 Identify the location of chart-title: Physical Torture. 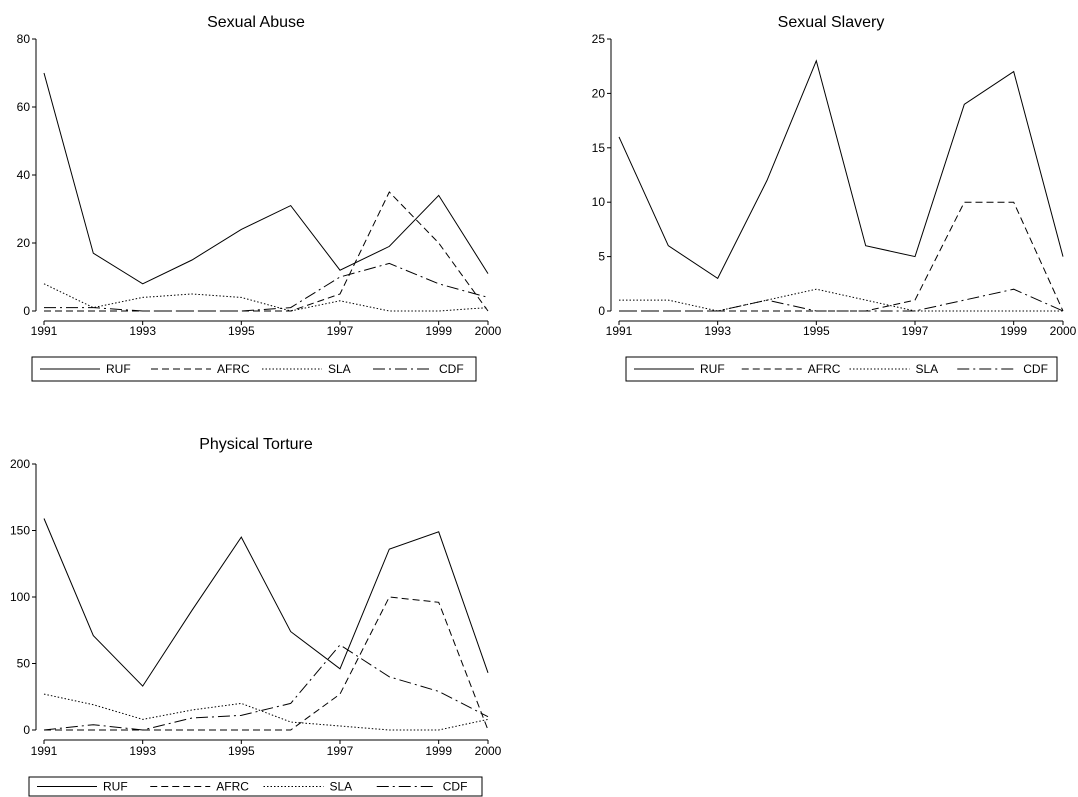
(256, 444).